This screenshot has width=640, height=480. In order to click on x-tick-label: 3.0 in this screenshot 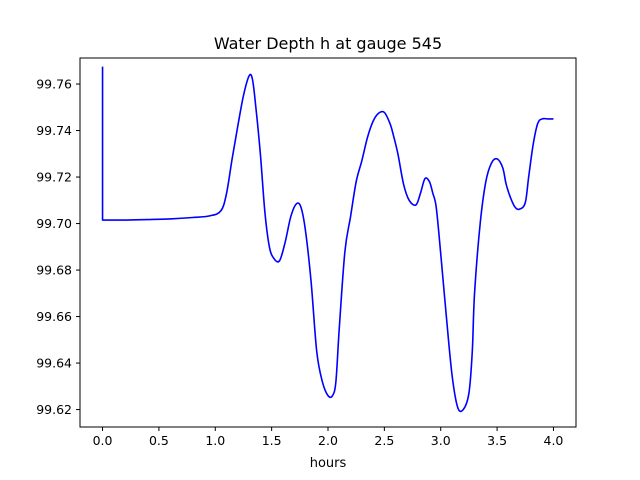, I will do `click(441, 440)`.